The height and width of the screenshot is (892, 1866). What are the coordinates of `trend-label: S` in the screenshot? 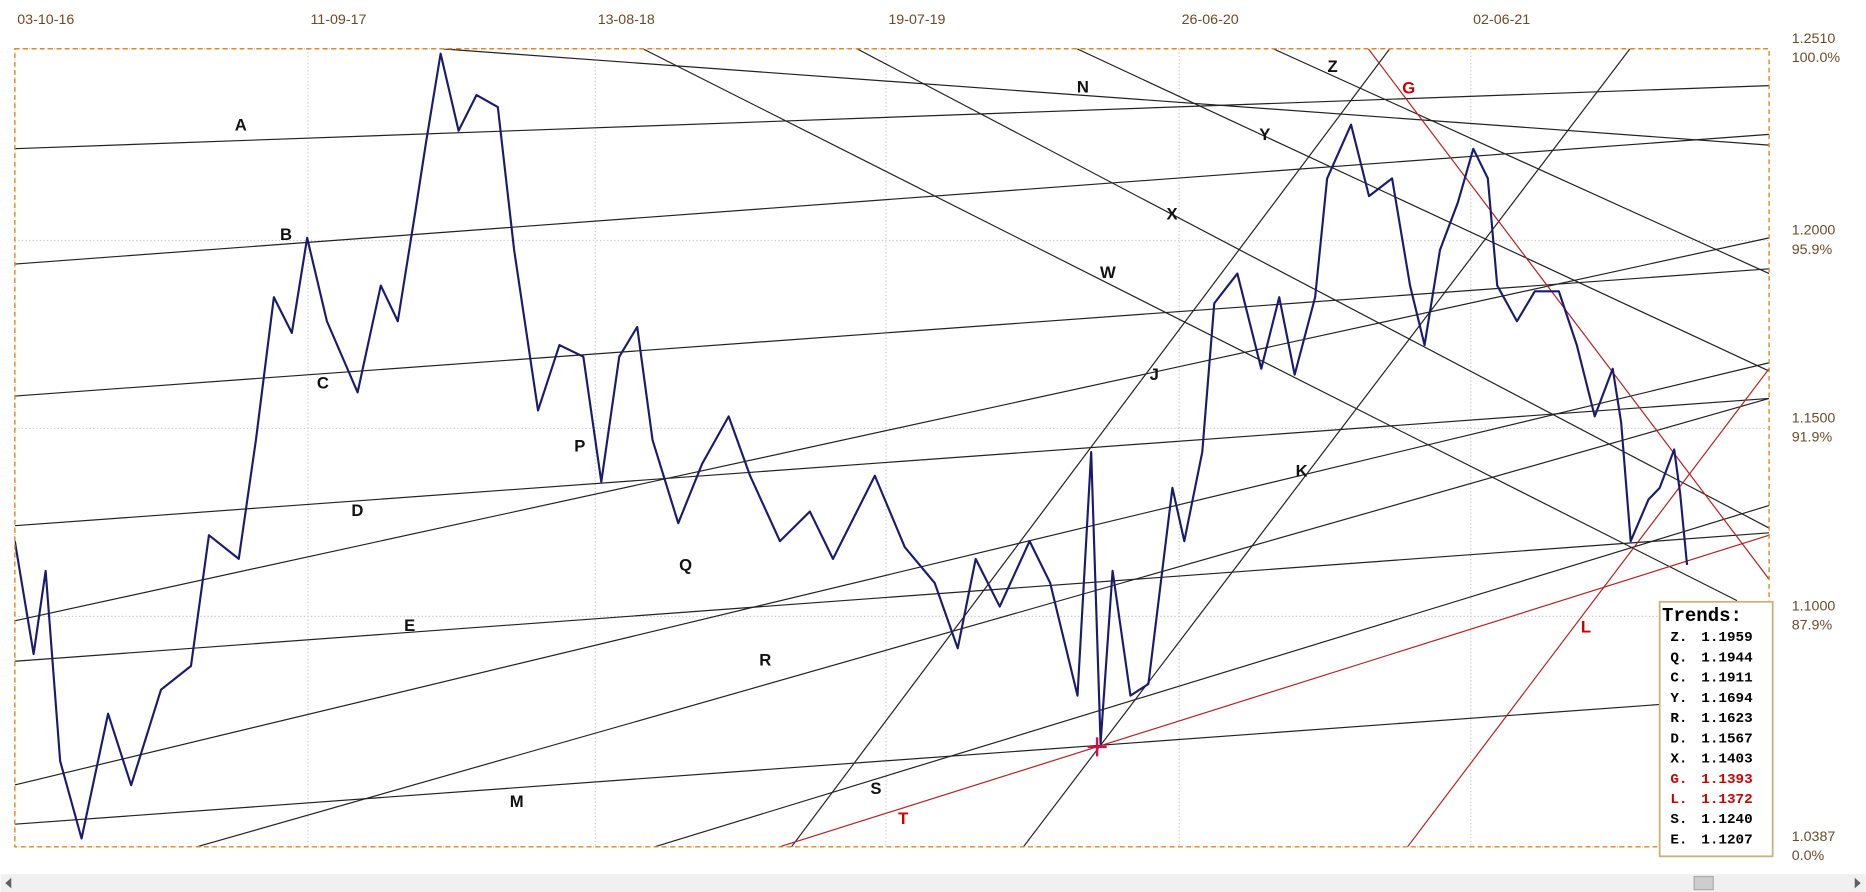 It's located at (875, 788).